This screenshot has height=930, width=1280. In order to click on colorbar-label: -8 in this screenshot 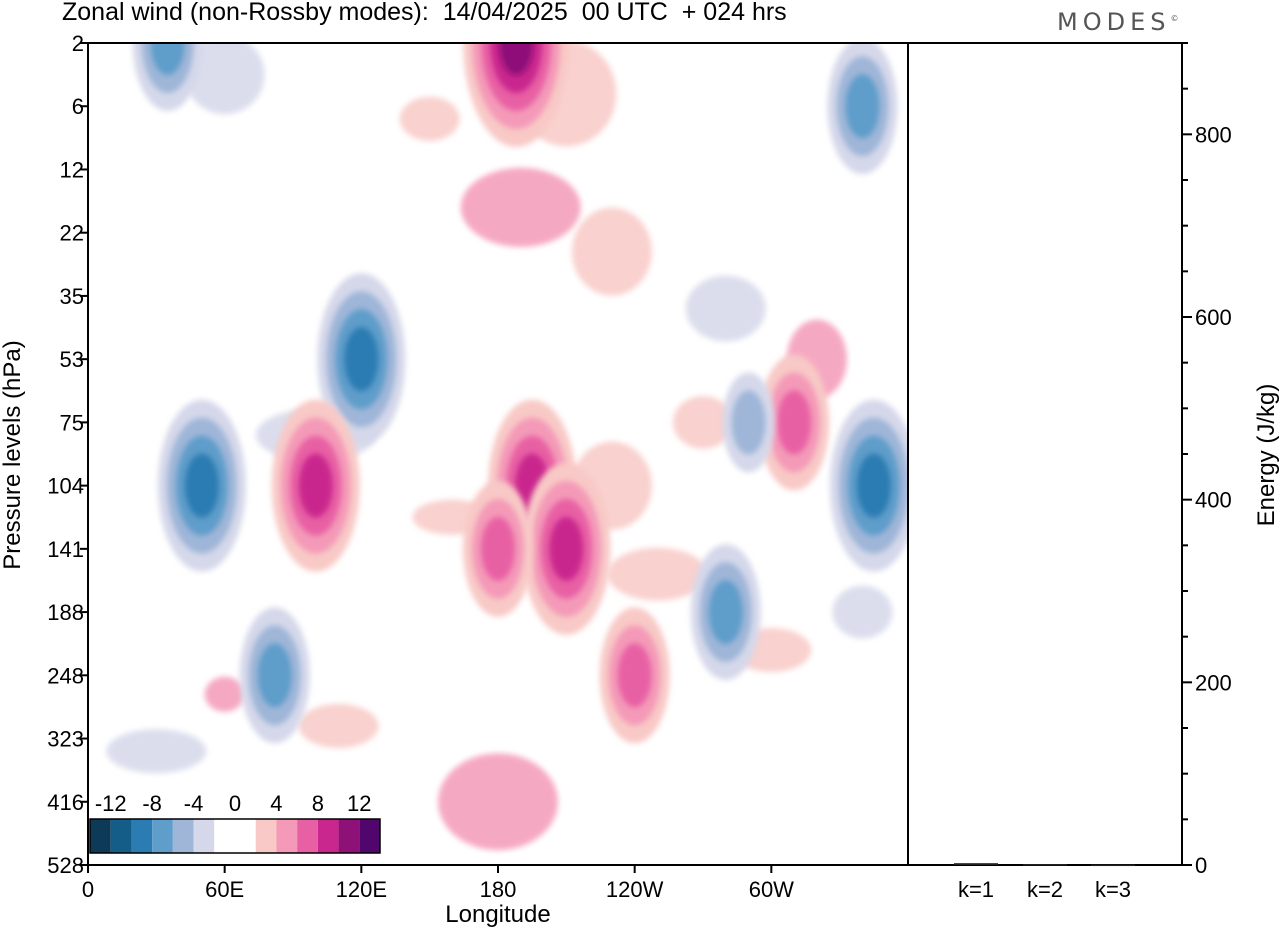, I will do `click(152, 803)`.